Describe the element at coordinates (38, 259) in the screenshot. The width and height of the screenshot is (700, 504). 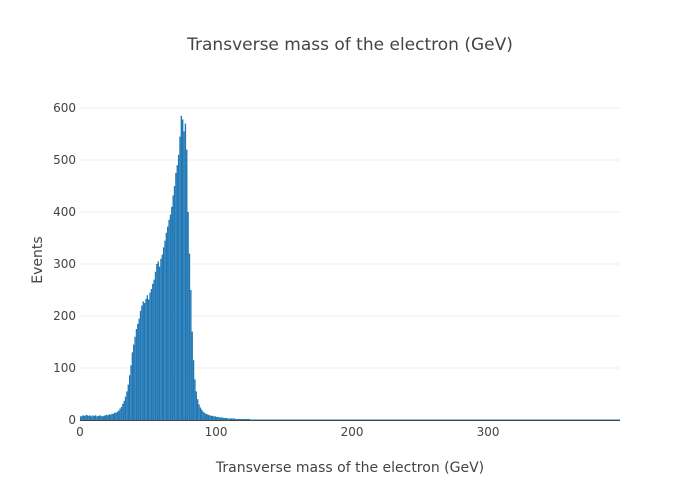
I see `y-axis-title: Events` at that location.